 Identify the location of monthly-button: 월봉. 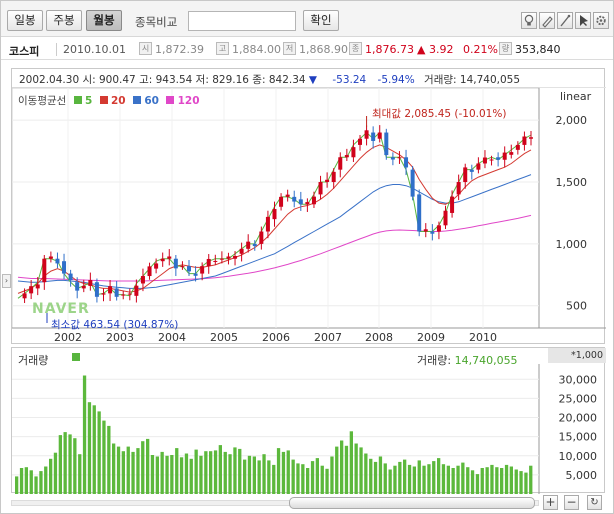
(104, 20).